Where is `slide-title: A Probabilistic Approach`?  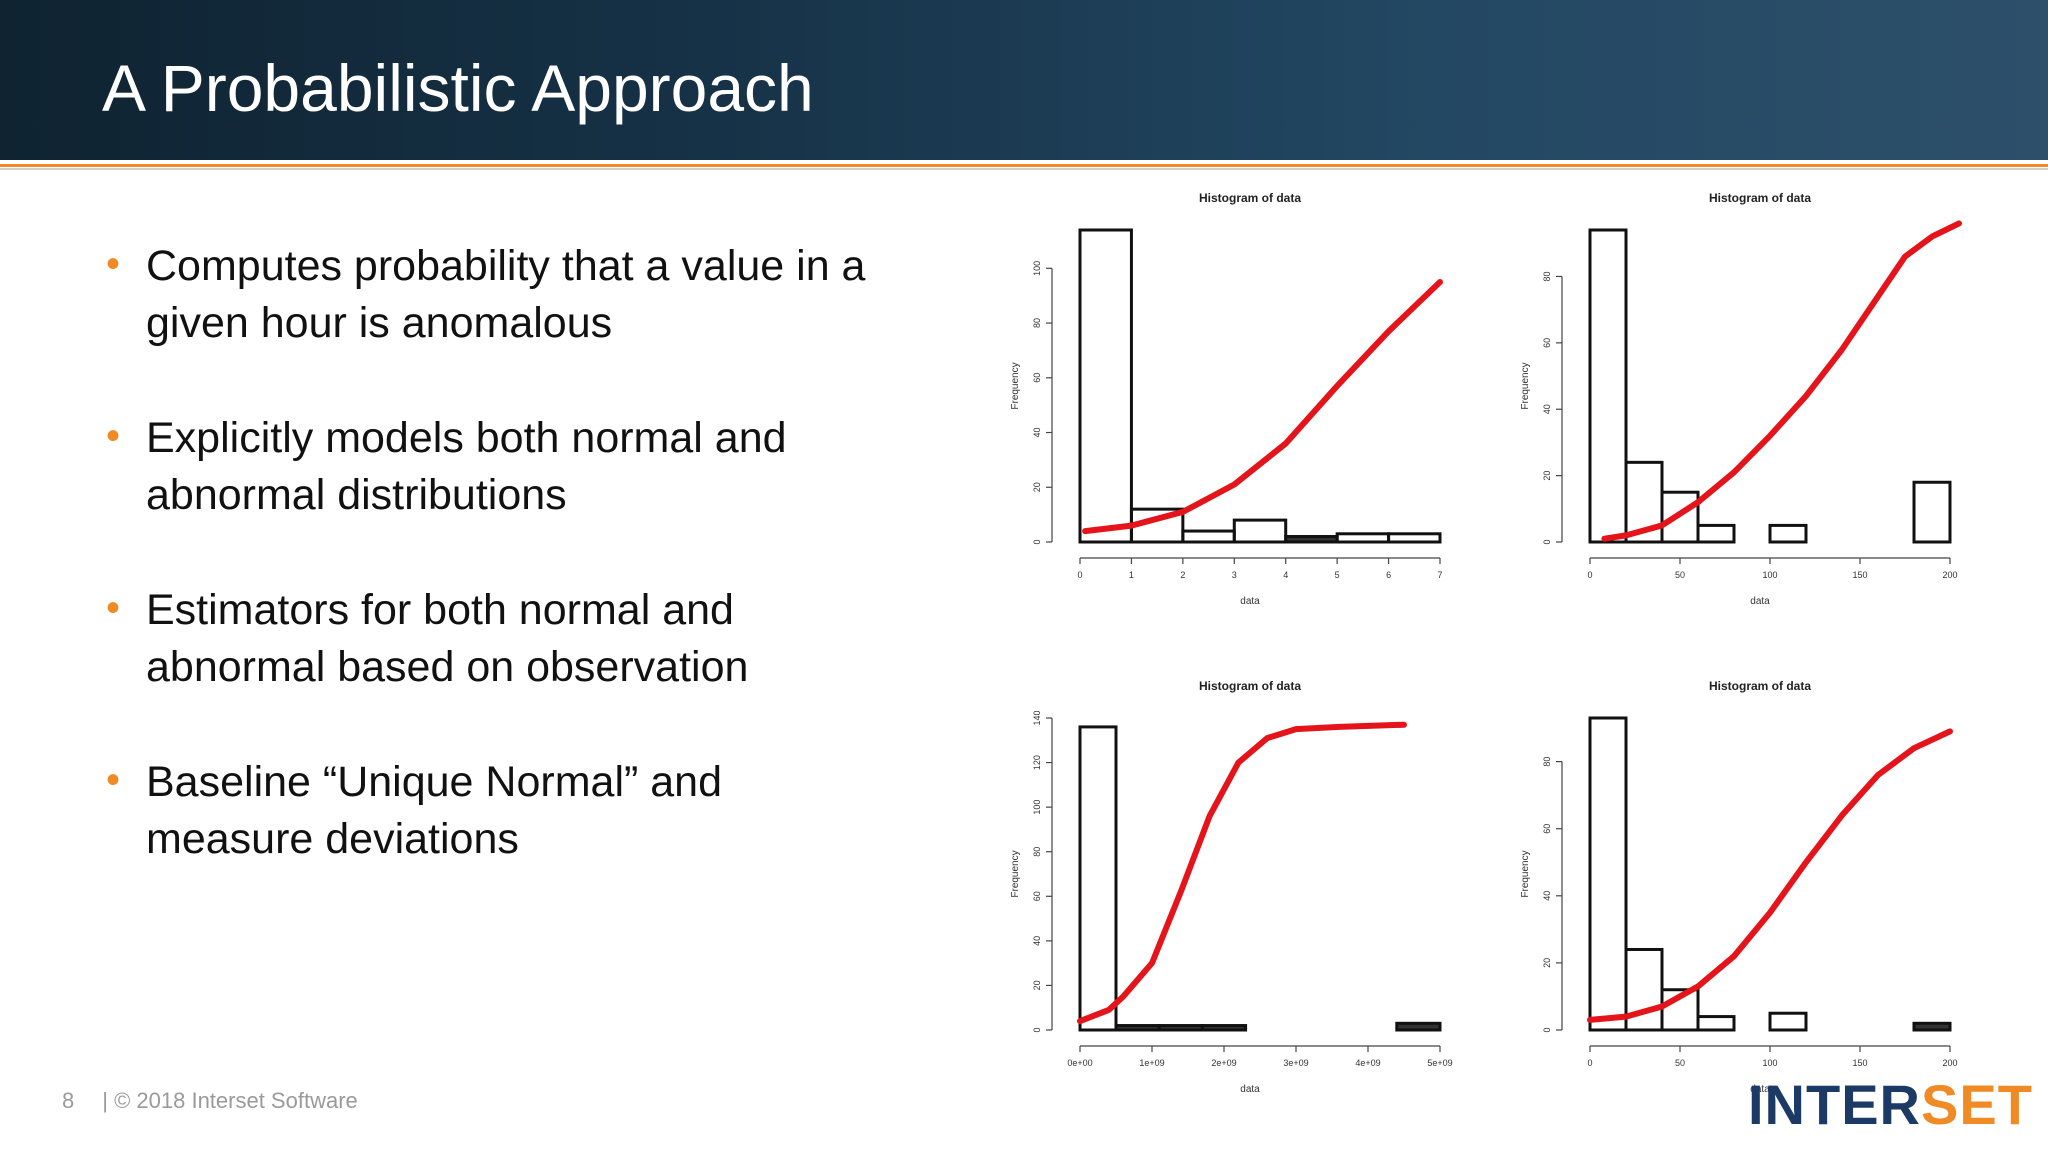 slide-title: A Probabilistic Approach is located at coordinates (458, 88).